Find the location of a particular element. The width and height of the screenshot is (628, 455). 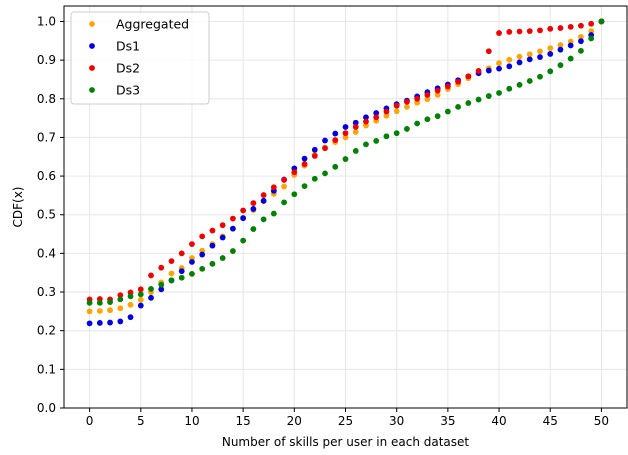

x-tick-label: 20 is located at coordinates (294, 421).